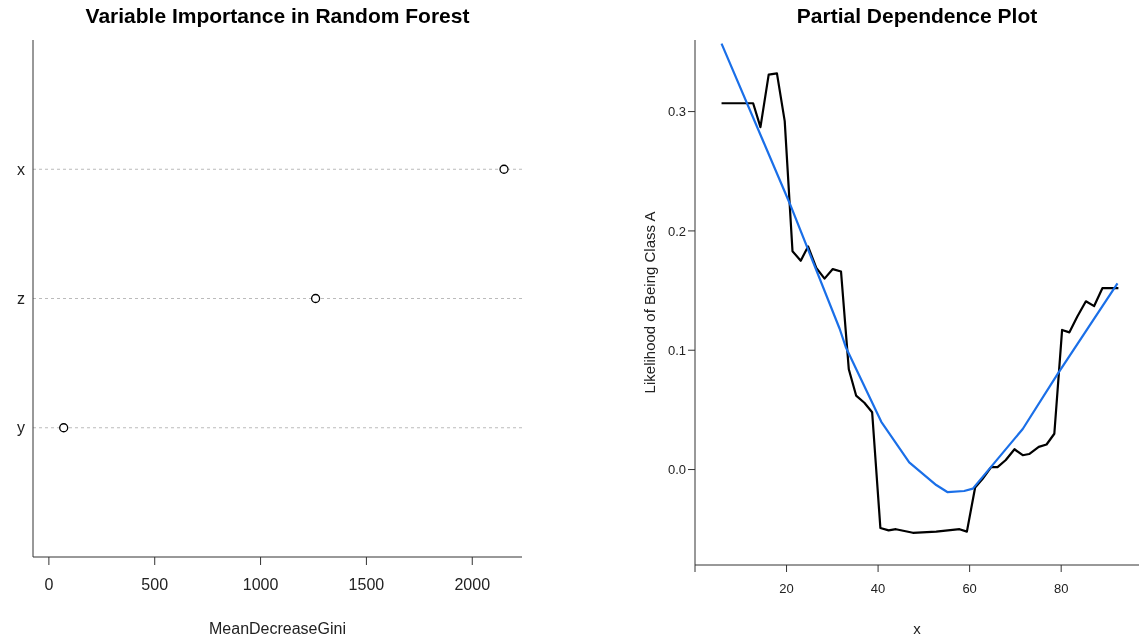 The image size is (1139, 644). Describe the element at coordinates (676, 231) in the screenshot. I see `y-tick-label: 0.2` at that location.